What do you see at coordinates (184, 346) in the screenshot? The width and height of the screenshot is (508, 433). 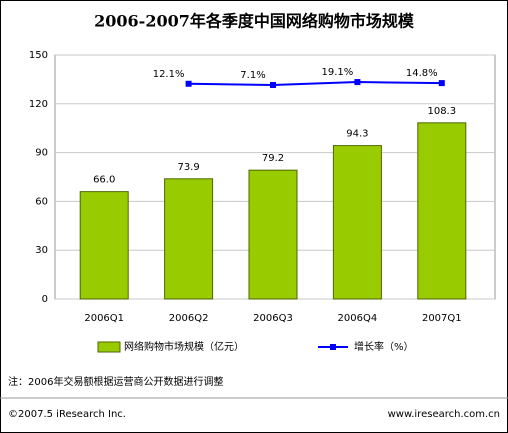 I see `legend-label: 网络购物市场规模（亿元）` at bounding box center [184, 346].